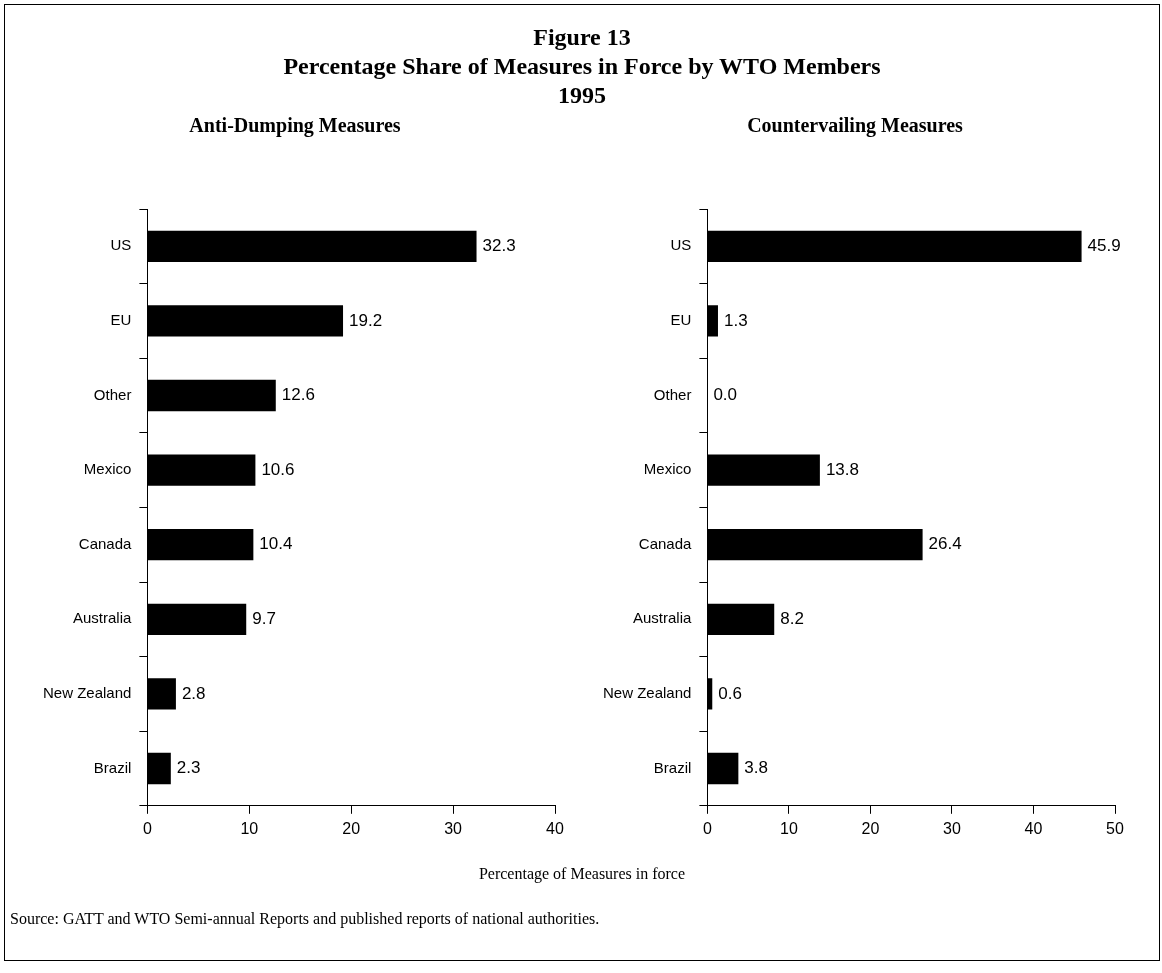 This screenshot has width=1162, height=973. Describe the element at coordinates (756, 768) in the screenshot. I see `data-label: 3.8` at that location.